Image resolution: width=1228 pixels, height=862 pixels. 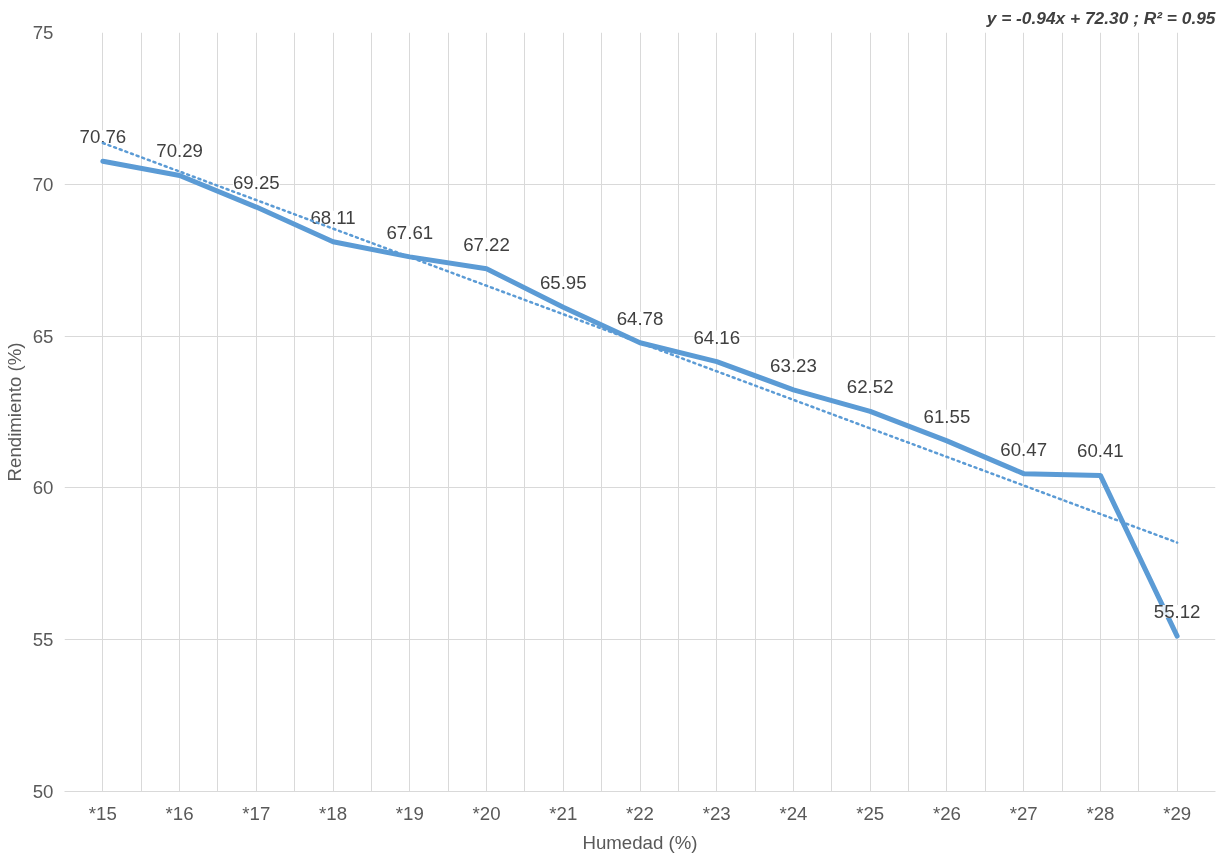 What do you see at coordinates (640, 318) in the screenshot?
I see `data-label: 64.78` at bounding box center [640, 318].